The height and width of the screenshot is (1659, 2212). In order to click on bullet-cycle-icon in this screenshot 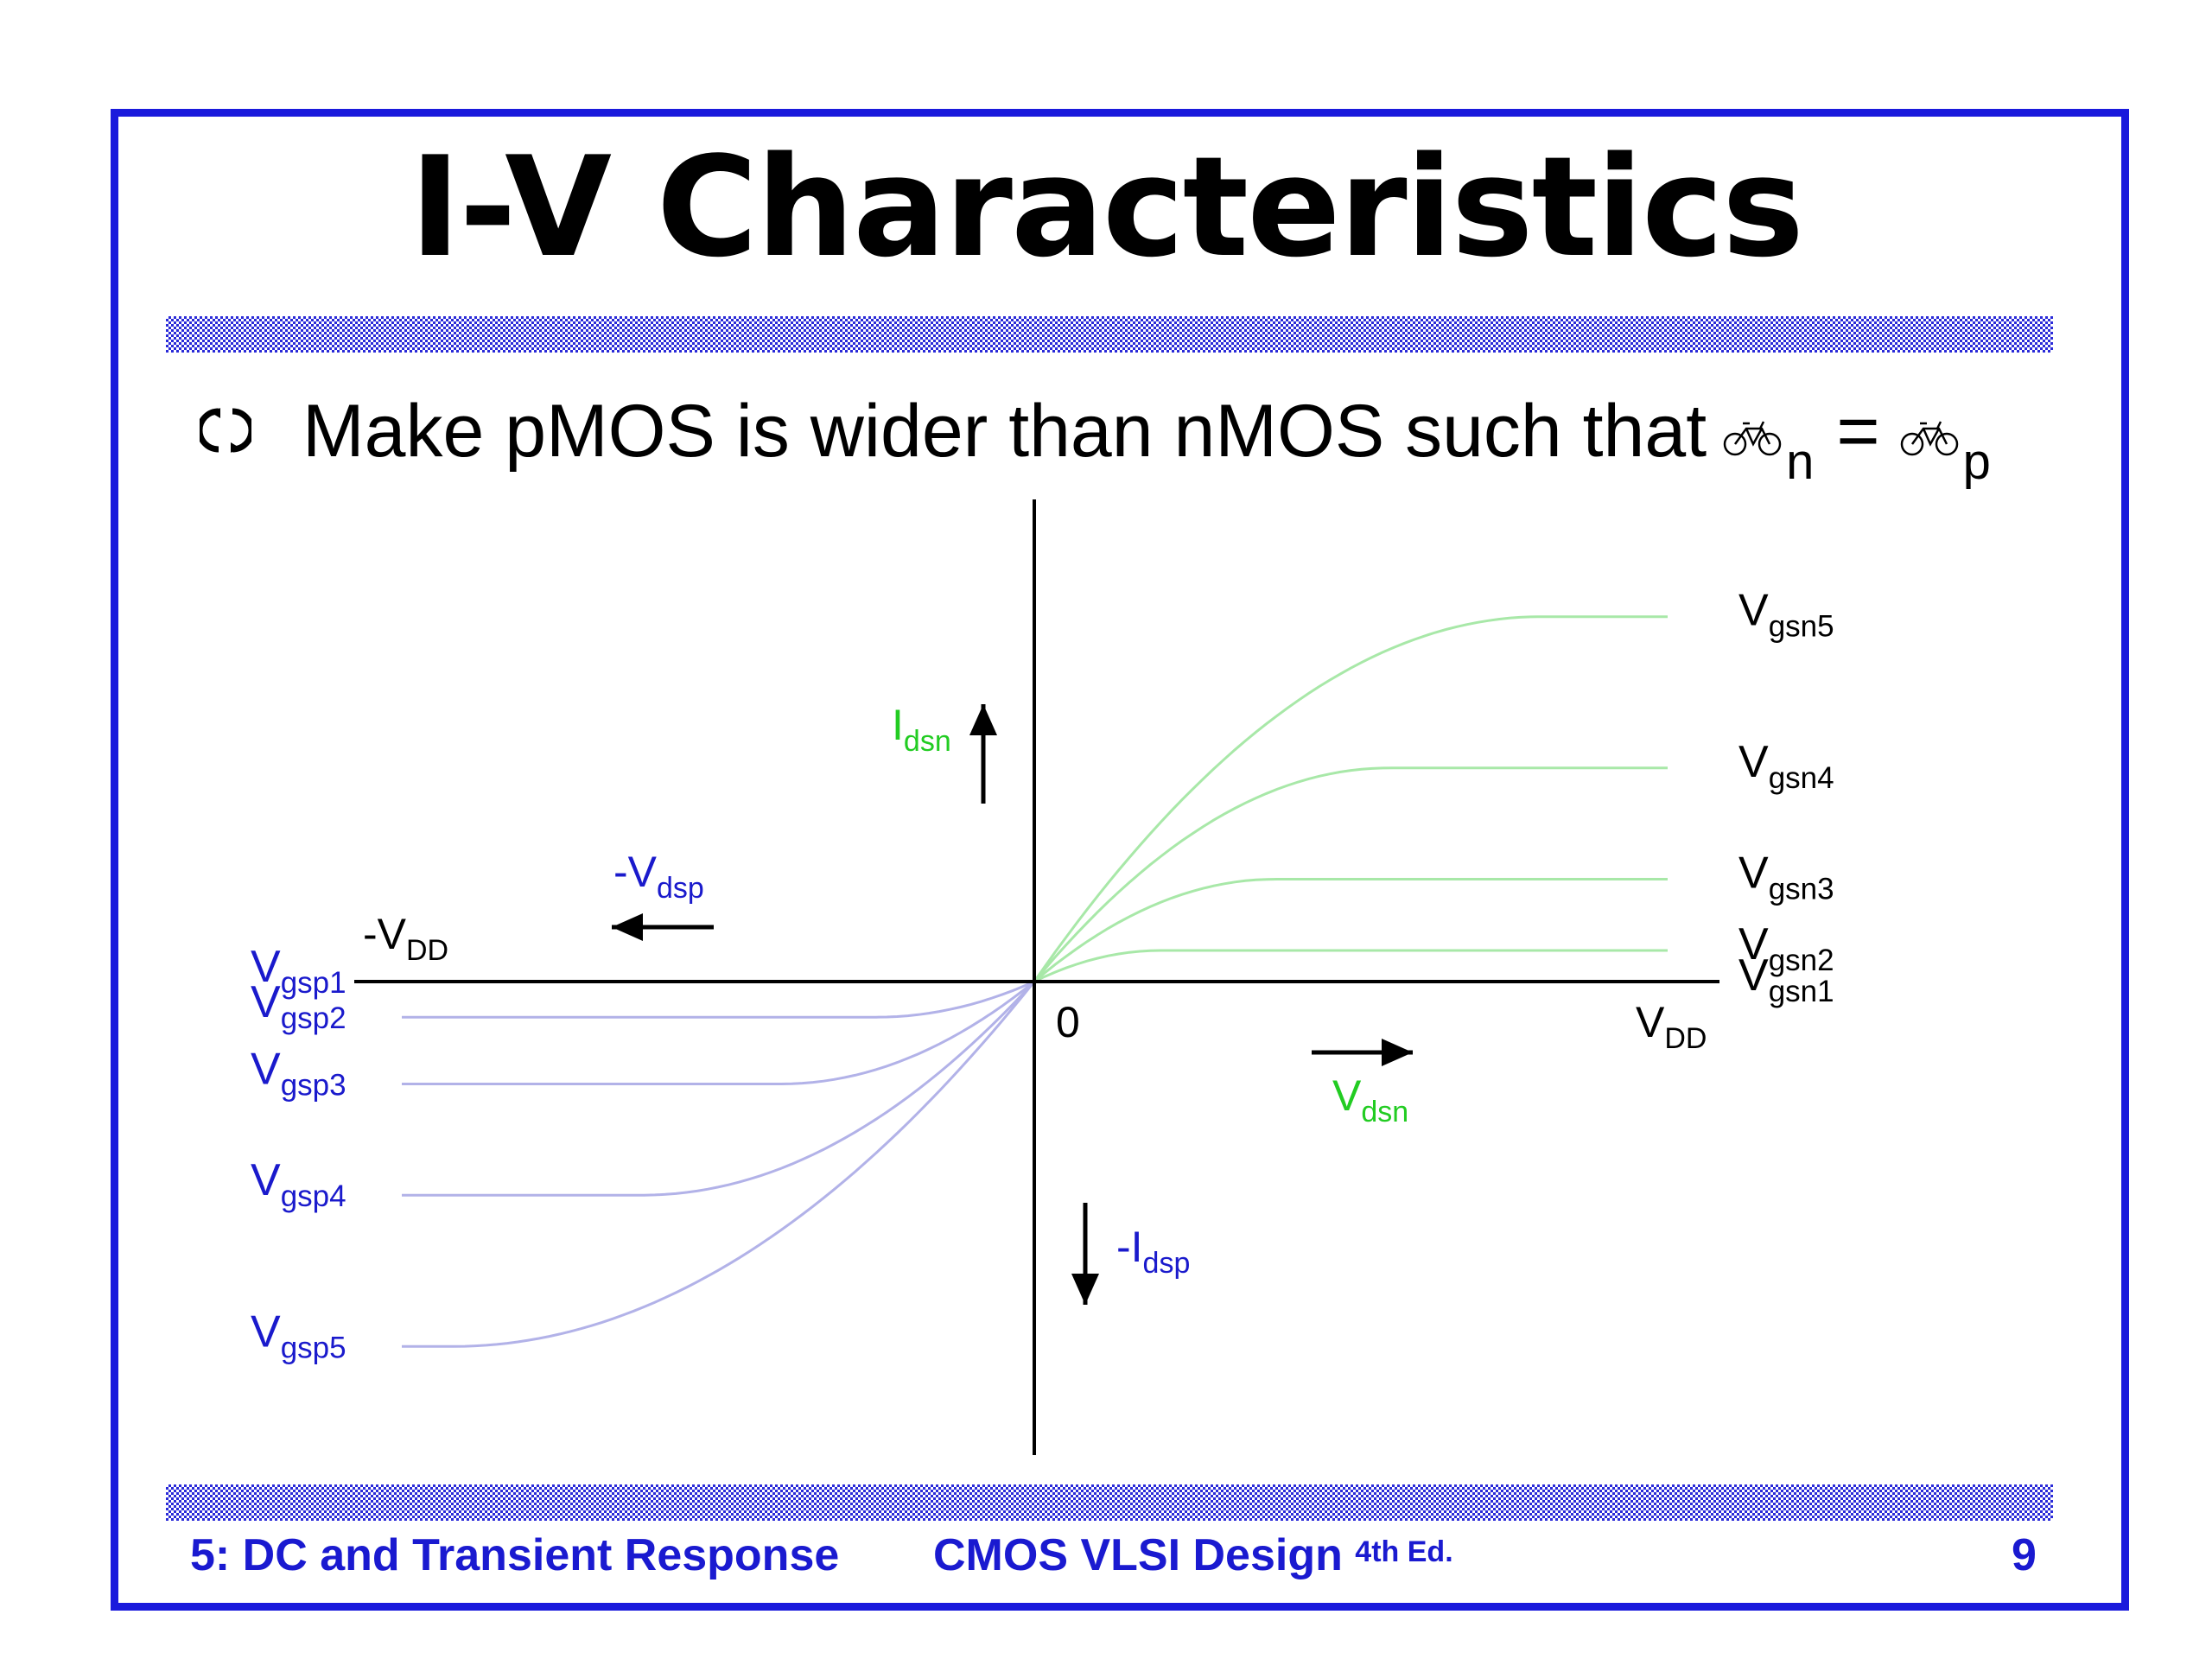, I will do `click(225, 430)`.